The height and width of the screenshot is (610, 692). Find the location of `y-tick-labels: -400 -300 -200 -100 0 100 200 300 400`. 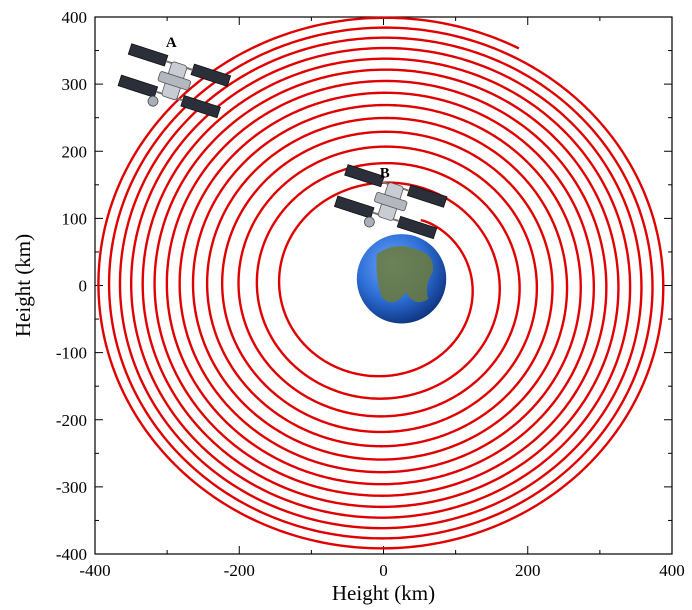

y-tick-labels: -400 -300 -200 -100 0 100 200 300 400 is located at coordinates (71, 286).